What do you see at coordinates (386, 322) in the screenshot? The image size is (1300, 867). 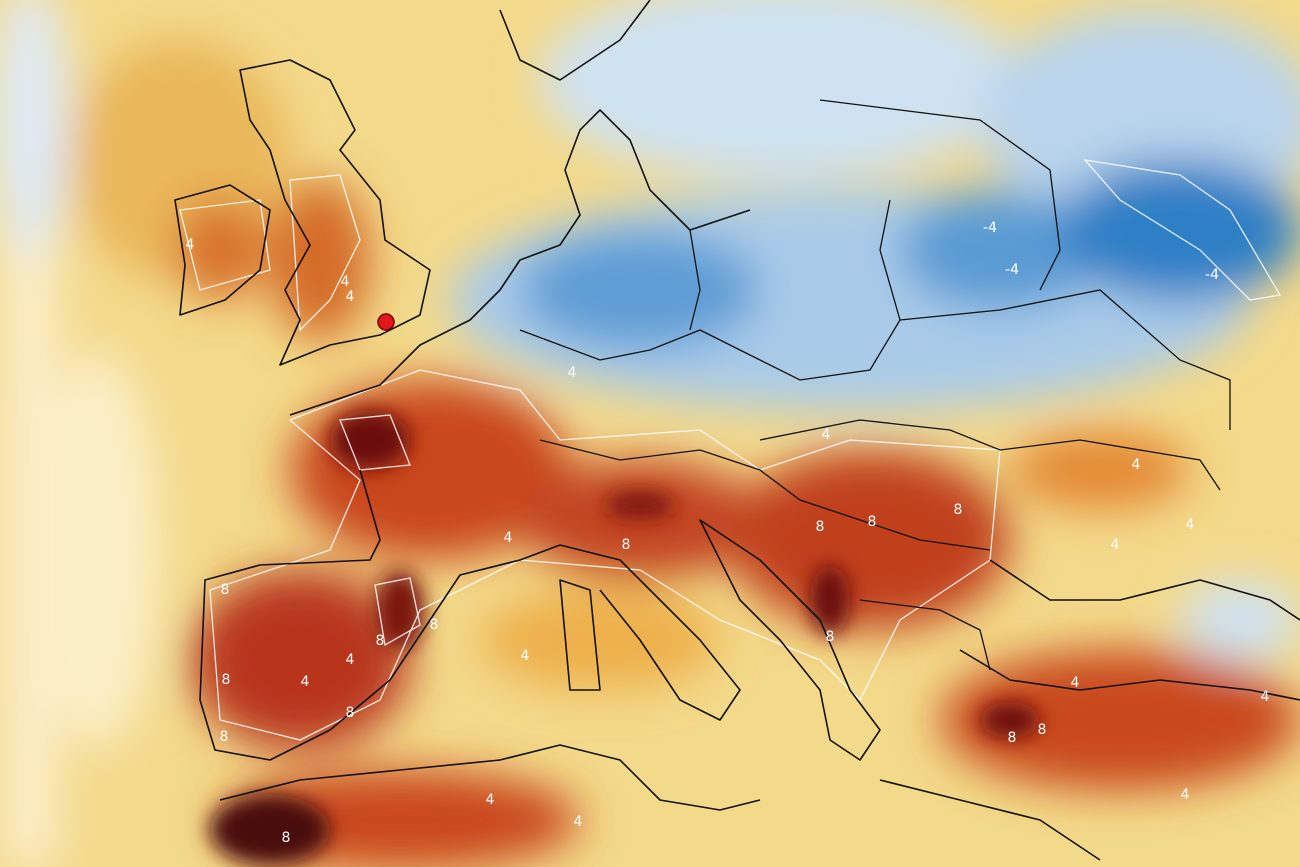 I see `location-marker` at bounding box center [386, 322].